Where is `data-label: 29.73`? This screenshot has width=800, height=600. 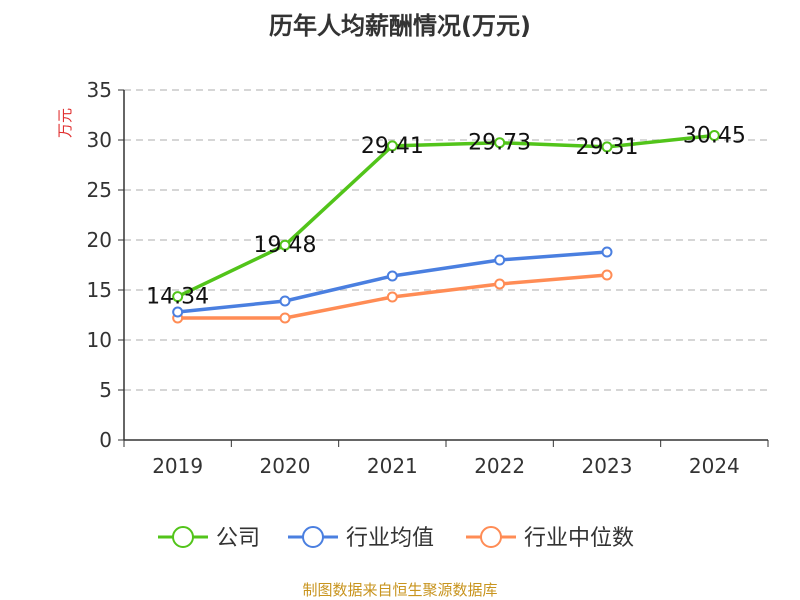 data-label: 29.73 is located at coordinates (499, 143).